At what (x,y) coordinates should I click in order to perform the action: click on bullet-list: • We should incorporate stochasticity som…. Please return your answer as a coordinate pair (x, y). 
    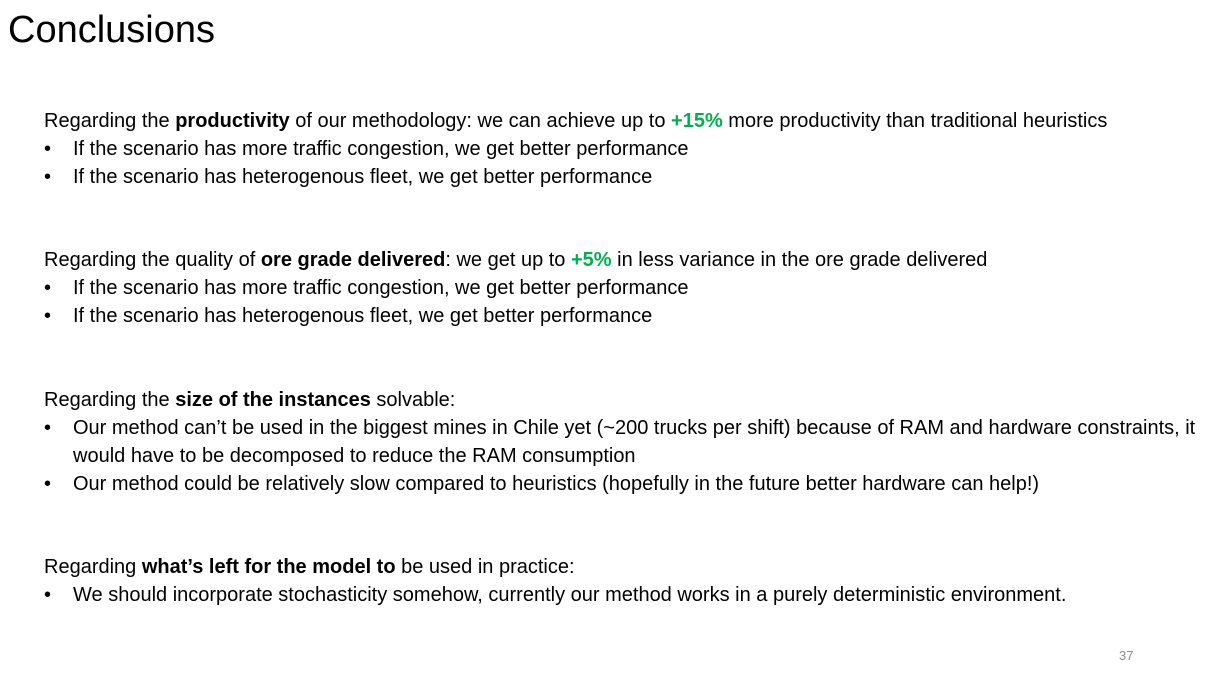
    Looking at the image, I should click on (629, 595).